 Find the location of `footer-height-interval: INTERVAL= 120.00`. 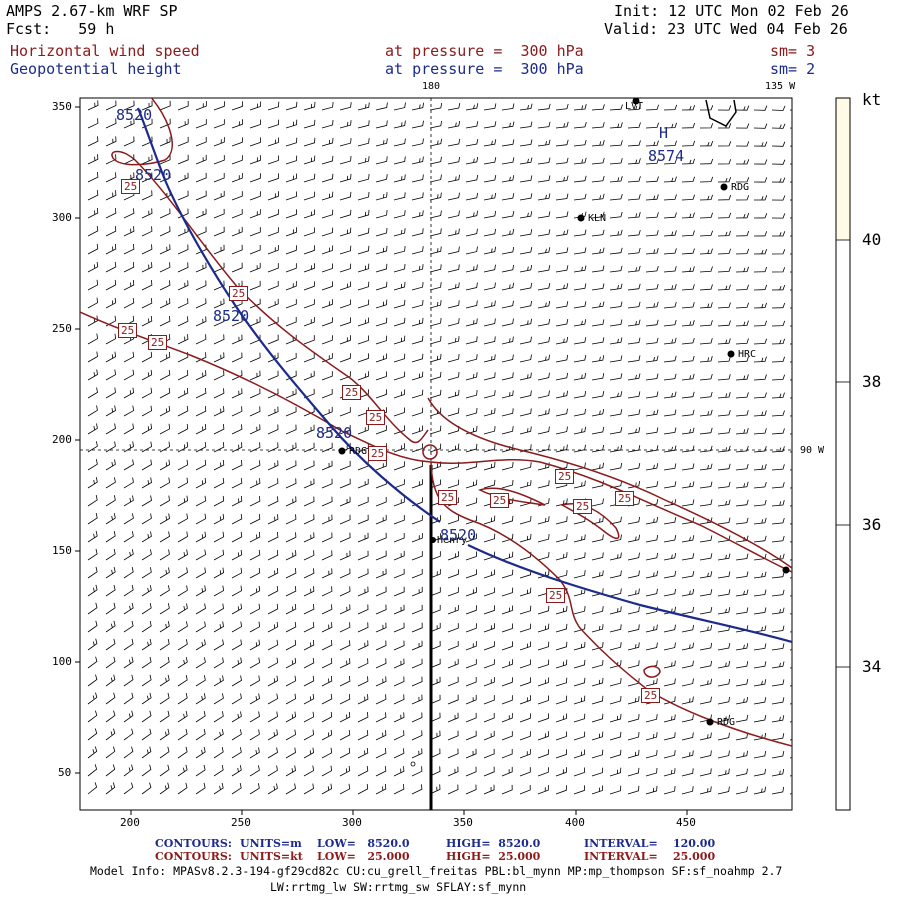

footer-height-interval: INTERVAL= 120.00 is located at coordinates (650, 843).